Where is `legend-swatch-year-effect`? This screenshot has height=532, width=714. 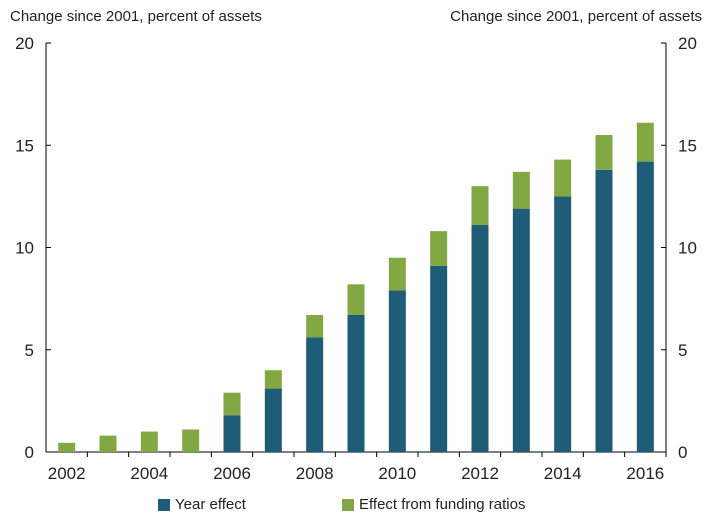 legend-swatch-year-effect is located at coordinates (164, 504).